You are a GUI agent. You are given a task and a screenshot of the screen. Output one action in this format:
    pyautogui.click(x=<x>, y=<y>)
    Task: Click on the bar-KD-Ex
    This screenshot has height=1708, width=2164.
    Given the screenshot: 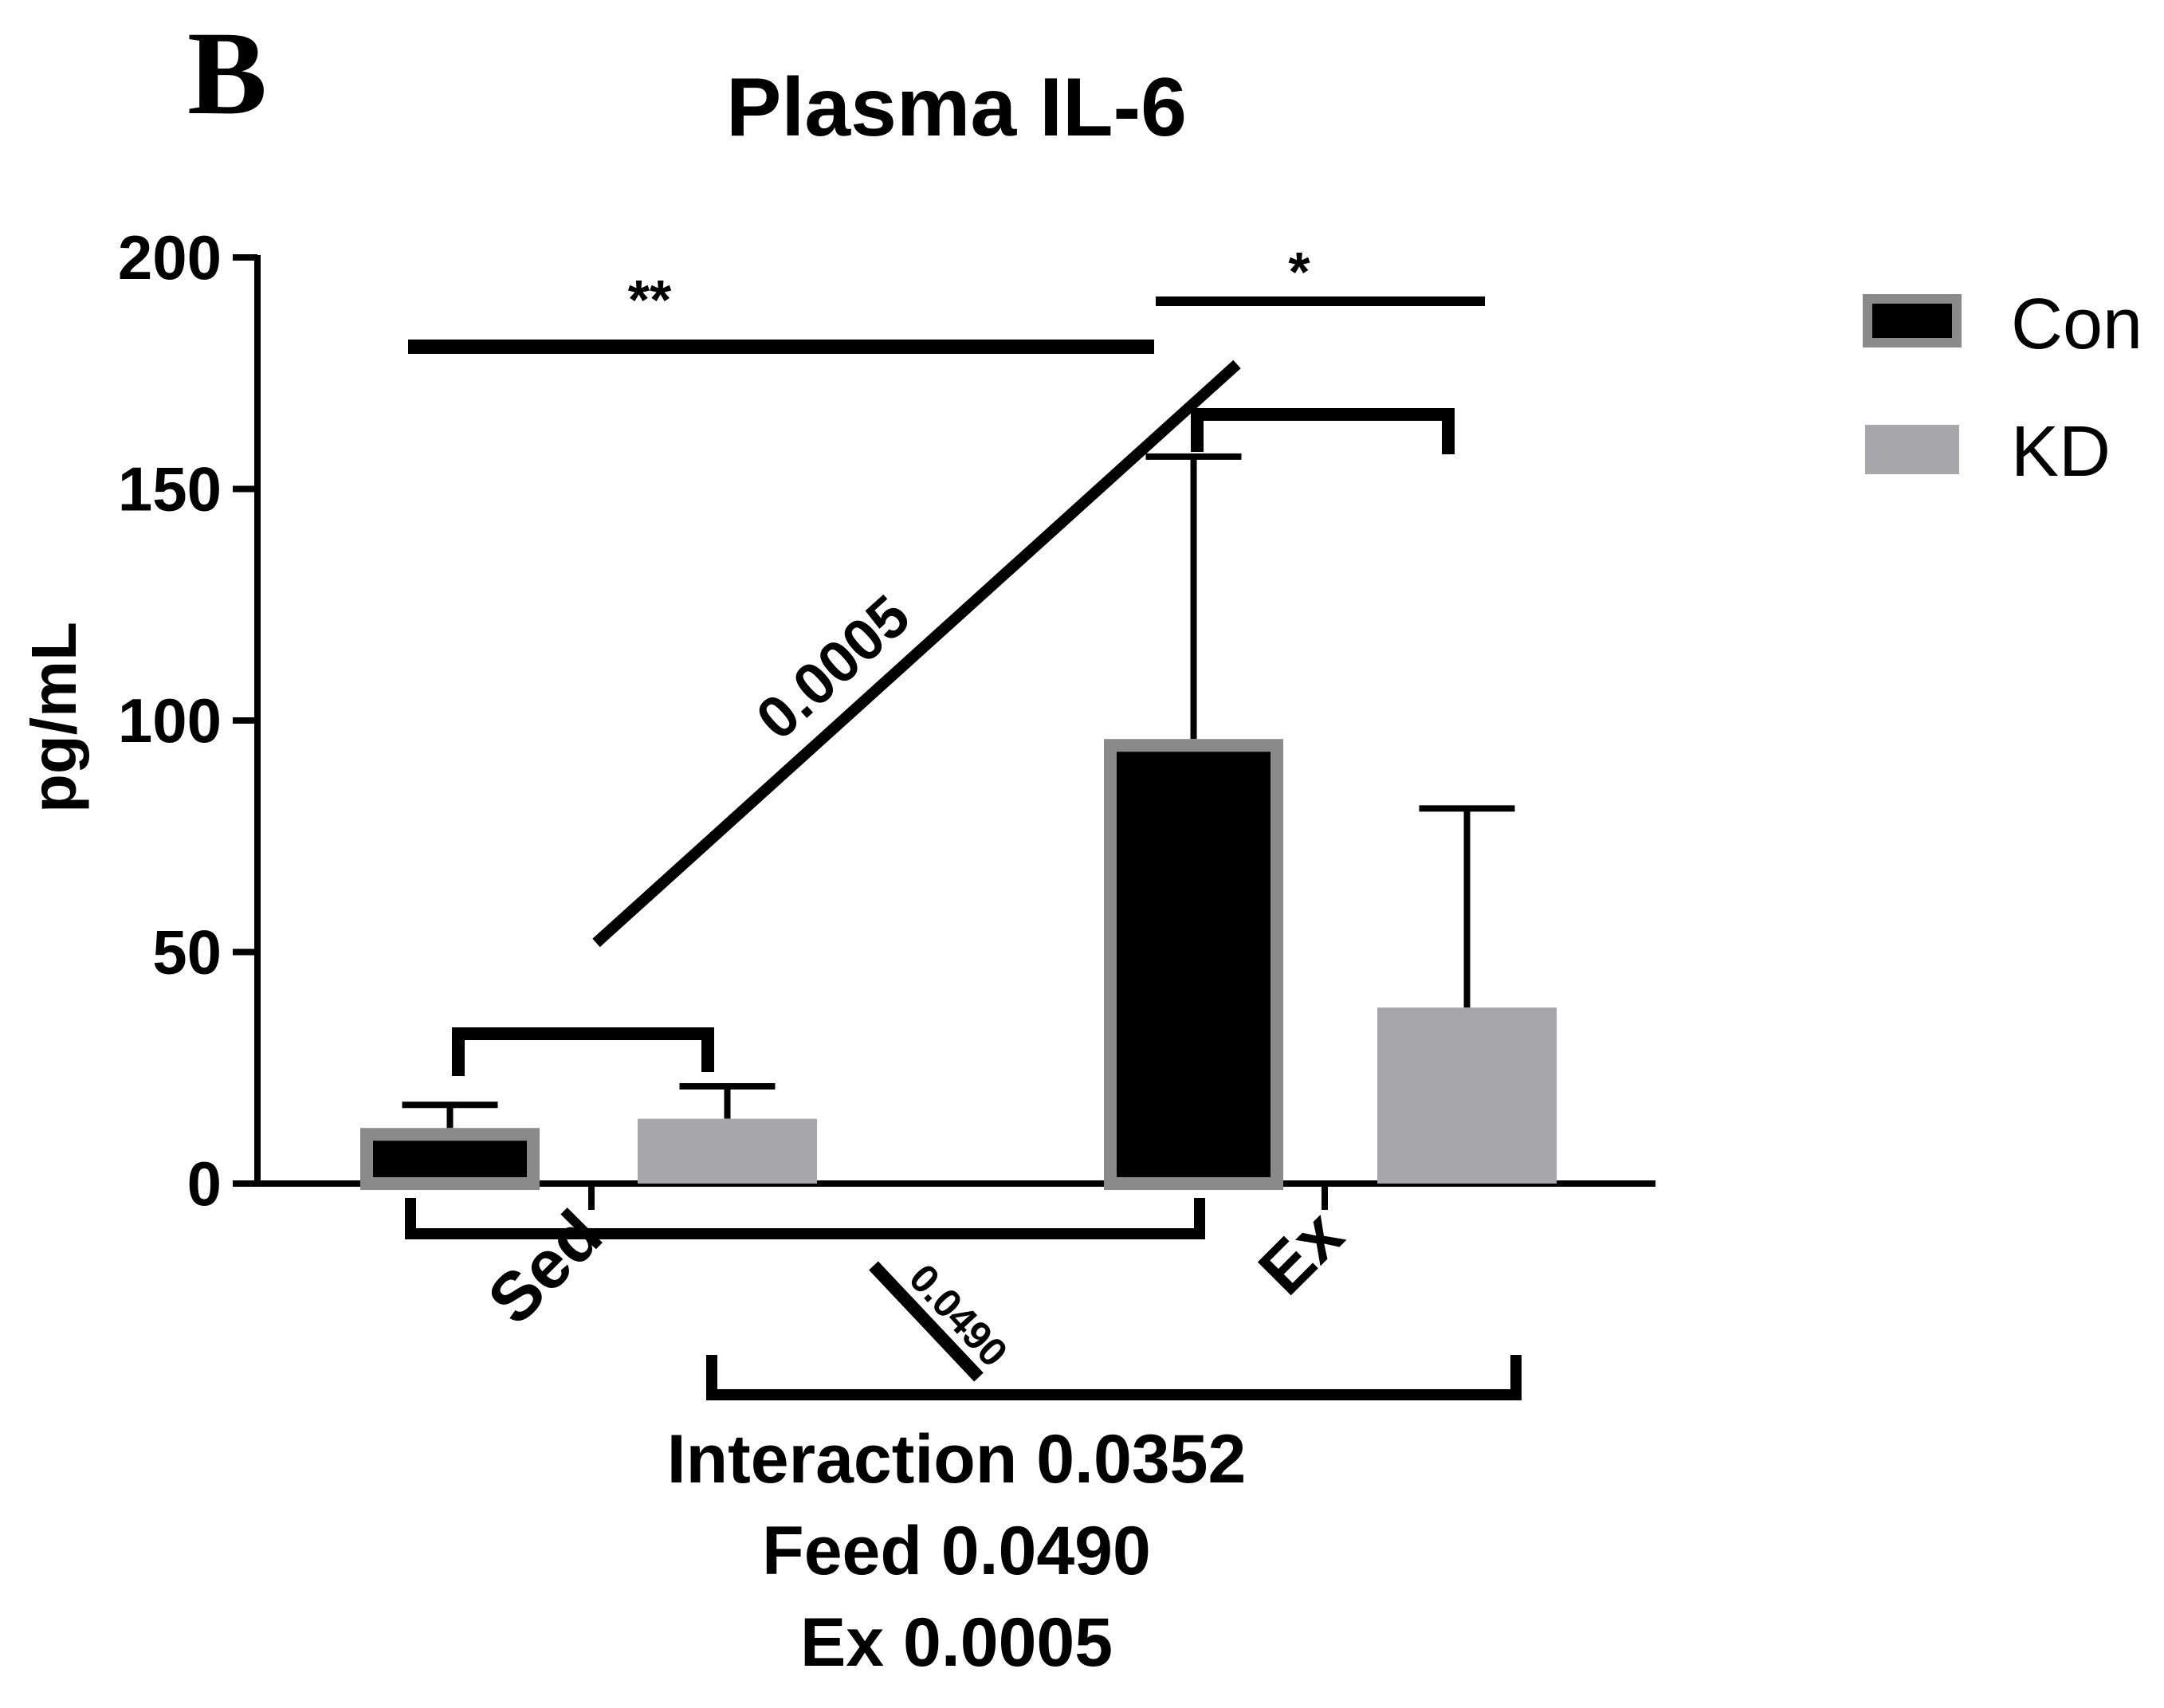 What is the action you would take?
    pyautogui.click(x=1467, y=1095)
    